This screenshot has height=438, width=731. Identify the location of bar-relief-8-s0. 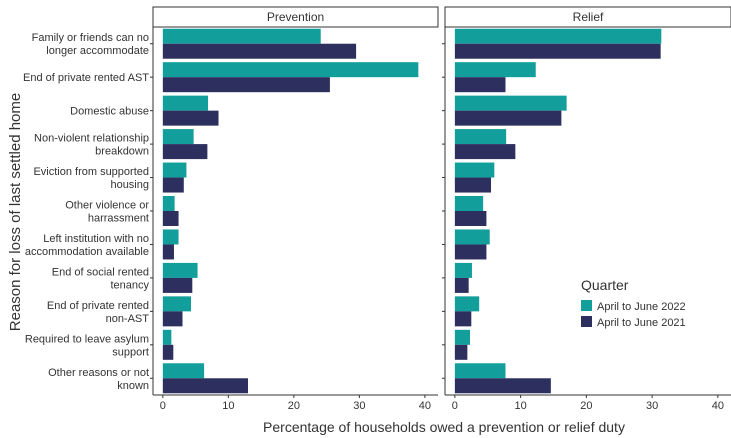
(467, 304).